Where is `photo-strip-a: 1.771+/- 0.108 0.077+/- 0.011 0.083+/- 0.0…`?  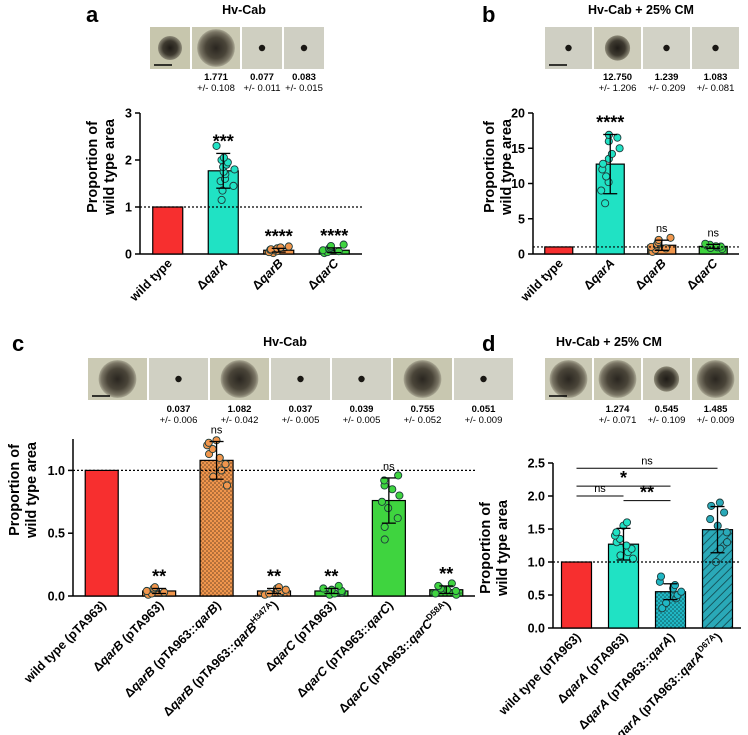
photo-strip-a: 1.771+/- 0.108 0.077+/- 0.011 0.083+/- 0.0… is located at coordinates (237, 60).